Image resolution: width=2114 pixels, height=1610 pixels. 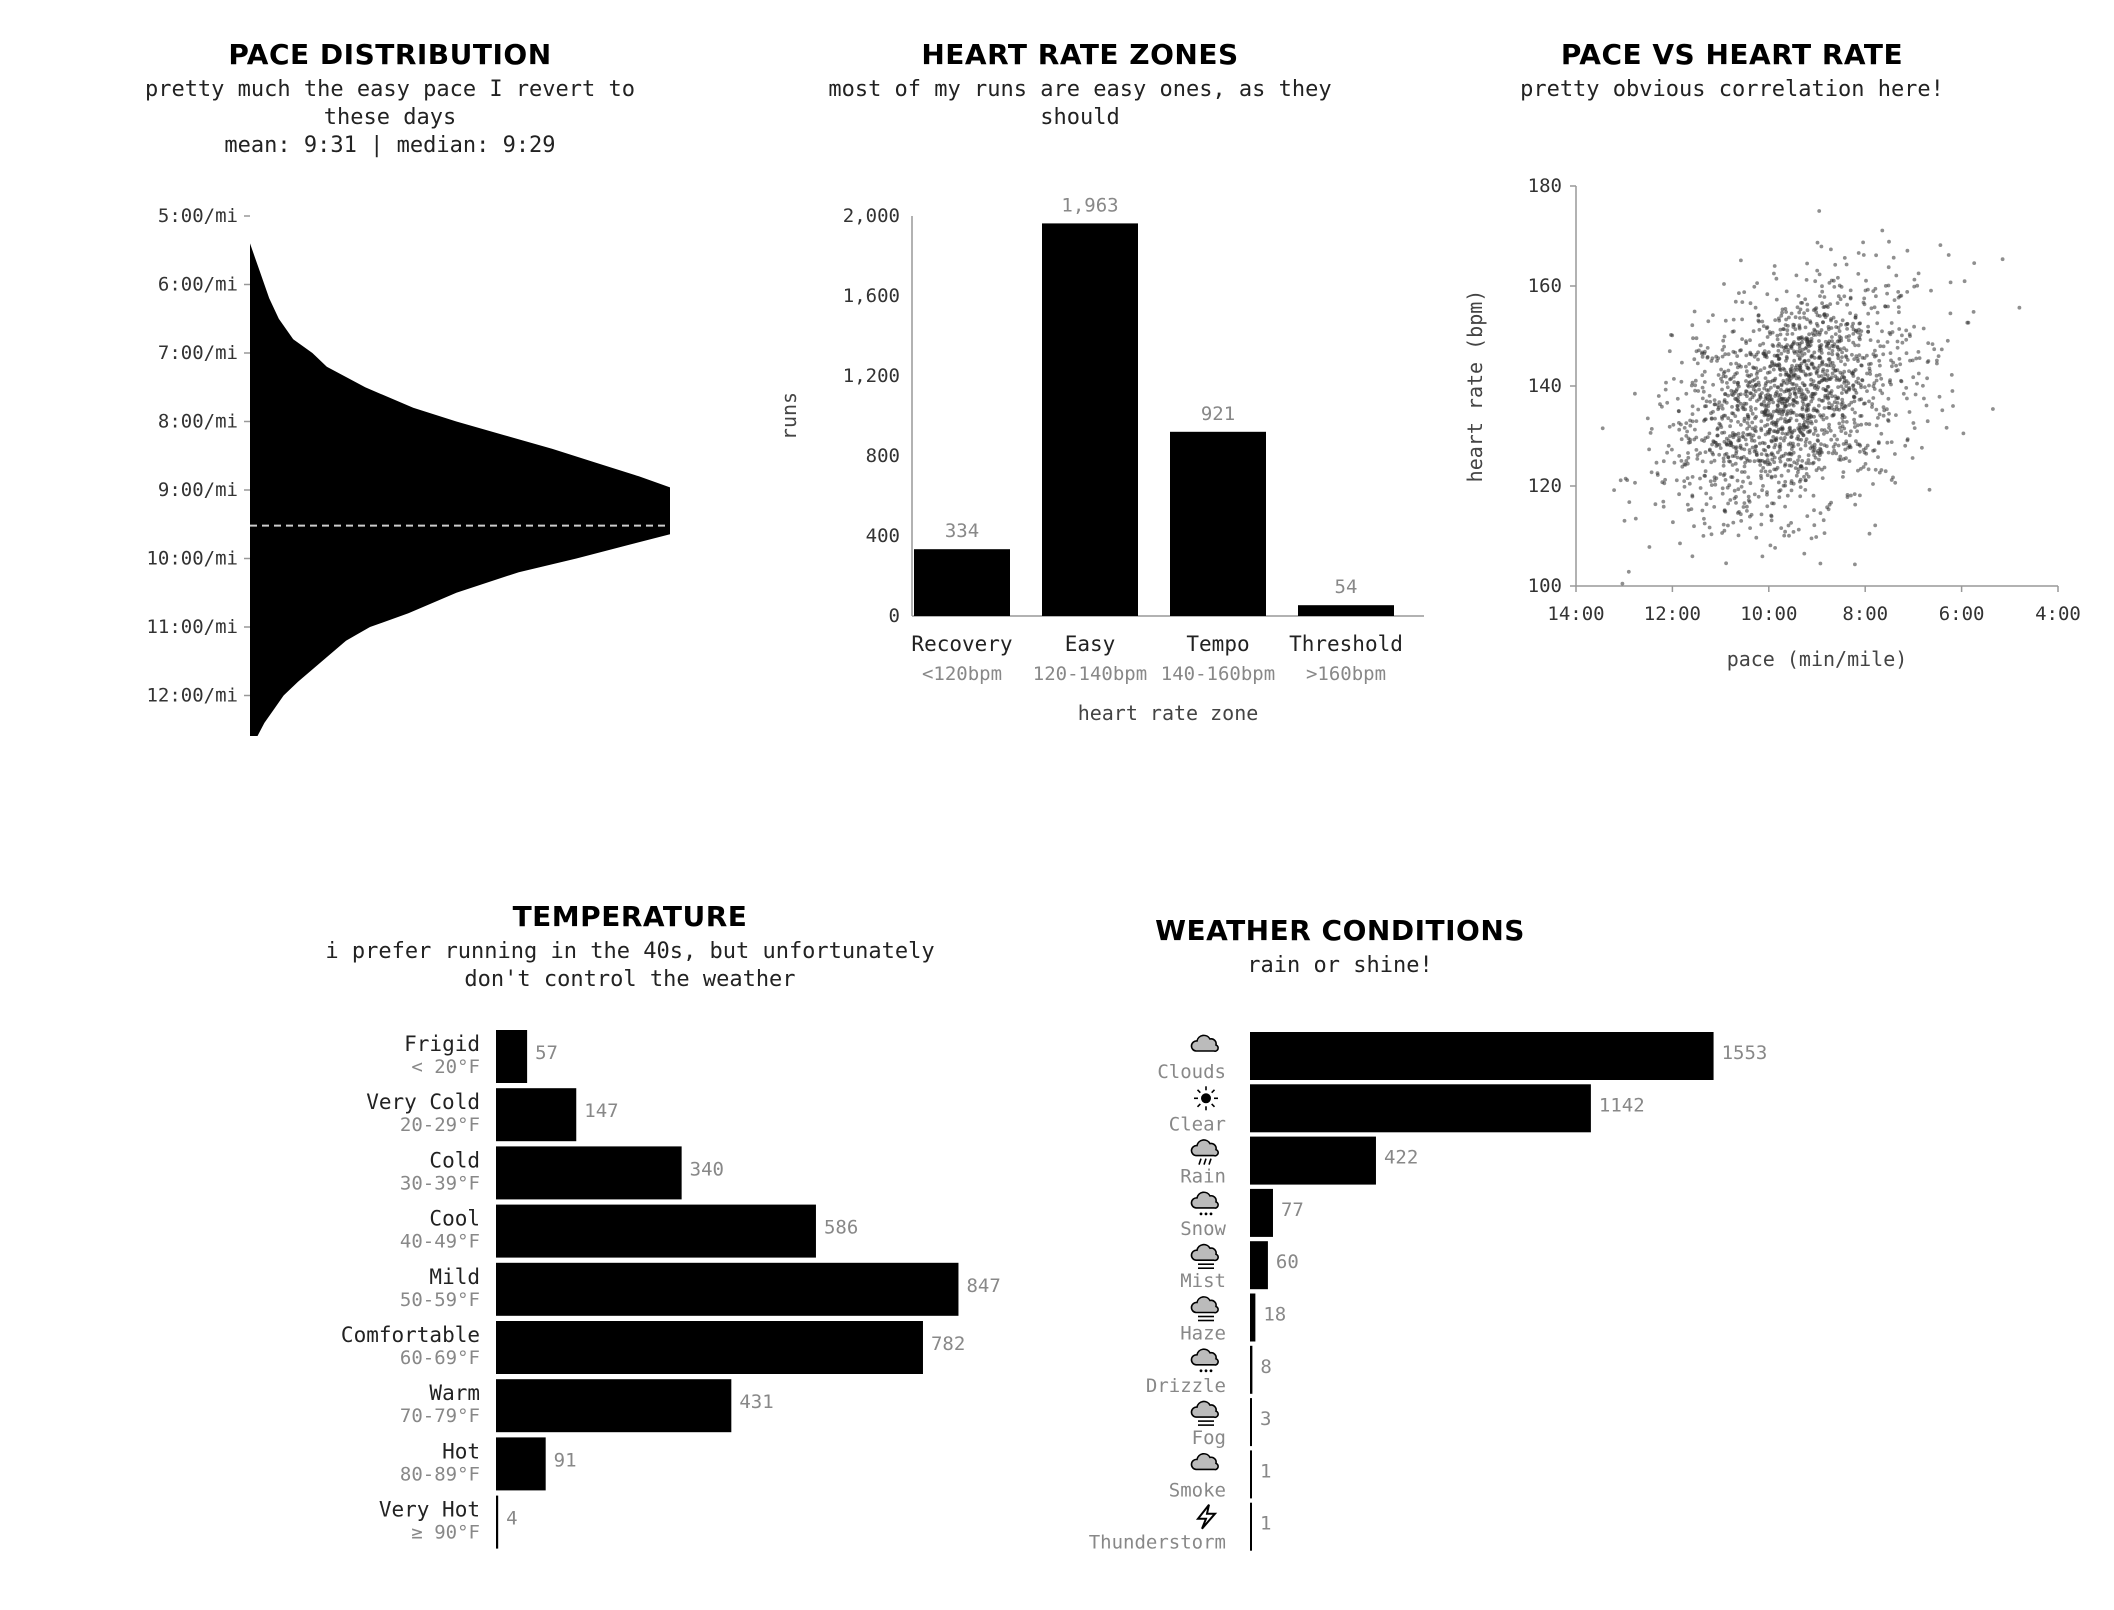 What do you see at coordinates (440, 1300) in the screenshot?
I see `temp-category-sublabel: 50-59°F` at bounding box center [440, 1300].